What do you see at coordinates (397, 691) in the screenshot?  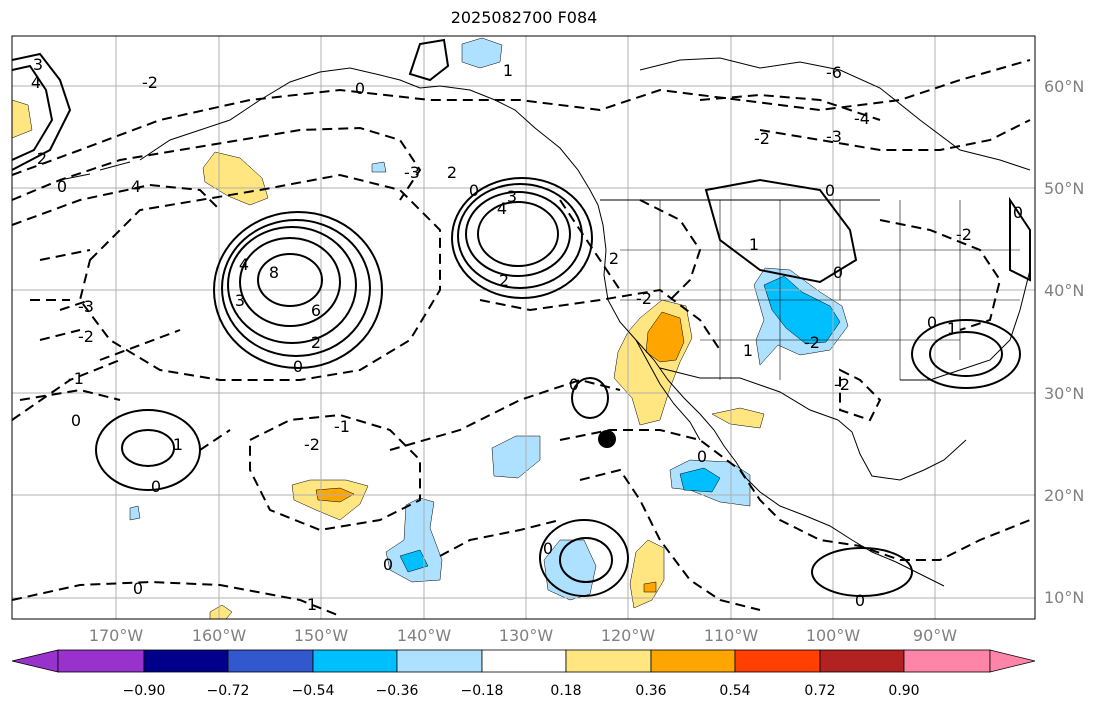 I see `colorbar-tick: −0.36` at bounding box center [397, 691].